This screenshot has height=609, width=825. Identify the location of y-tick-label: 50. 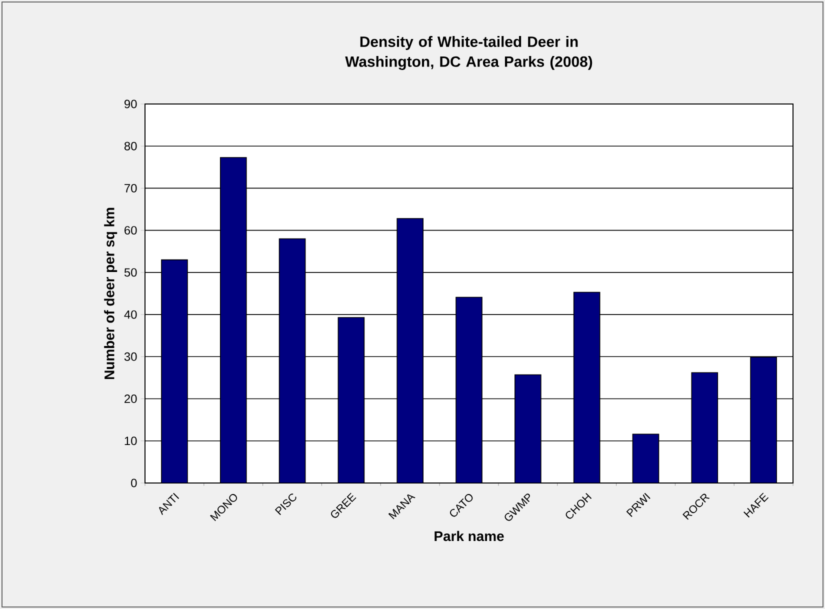
(130, 272).